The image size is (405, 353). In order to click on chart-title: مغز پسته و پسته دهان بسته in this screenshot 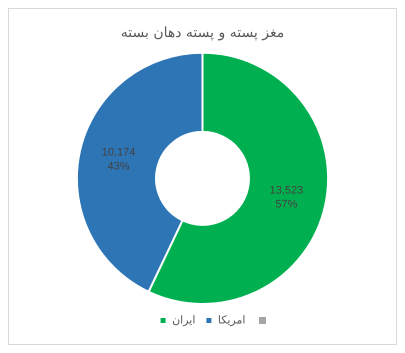, I will do `click(202, 33)`.